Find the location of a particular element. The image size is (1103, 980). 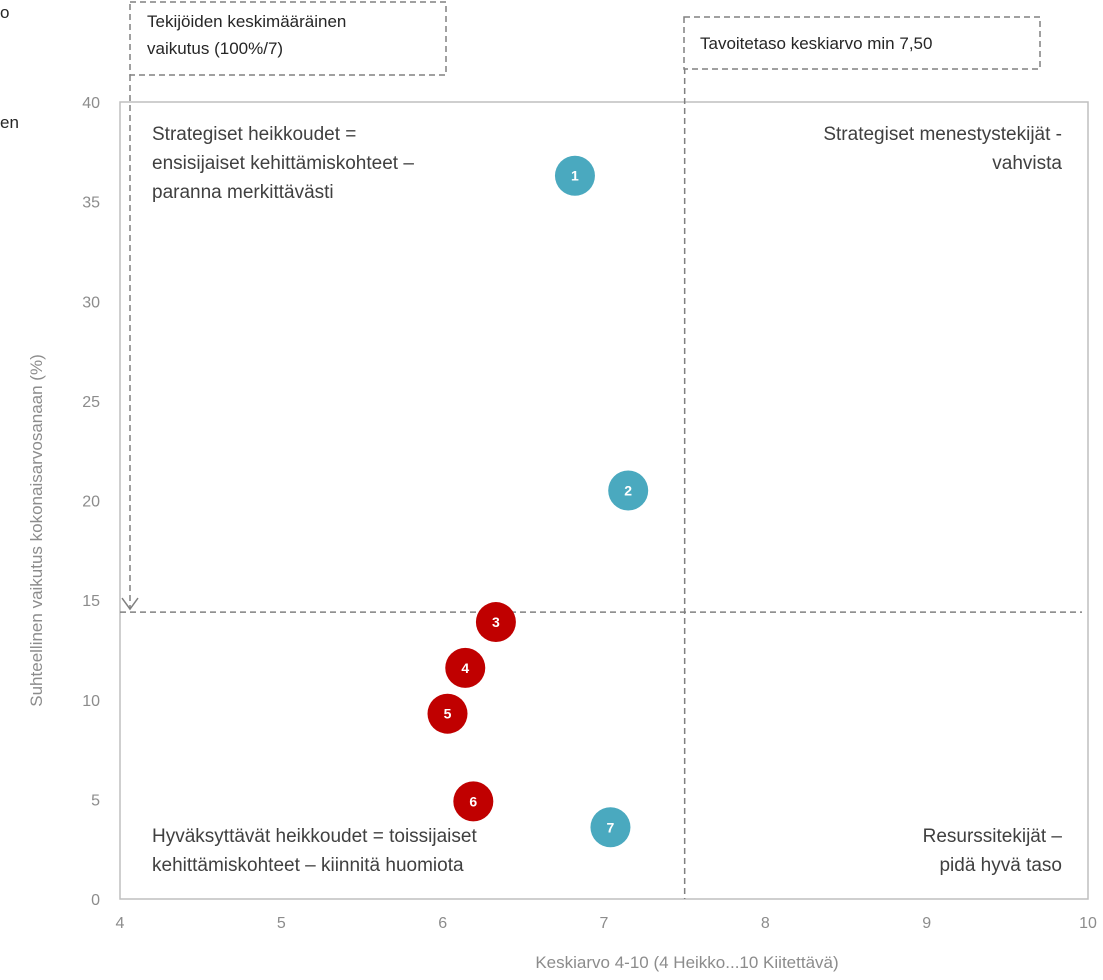

quadrant-label-bottom-right: Resurssitekijät – is located at coordinates (993, 836).